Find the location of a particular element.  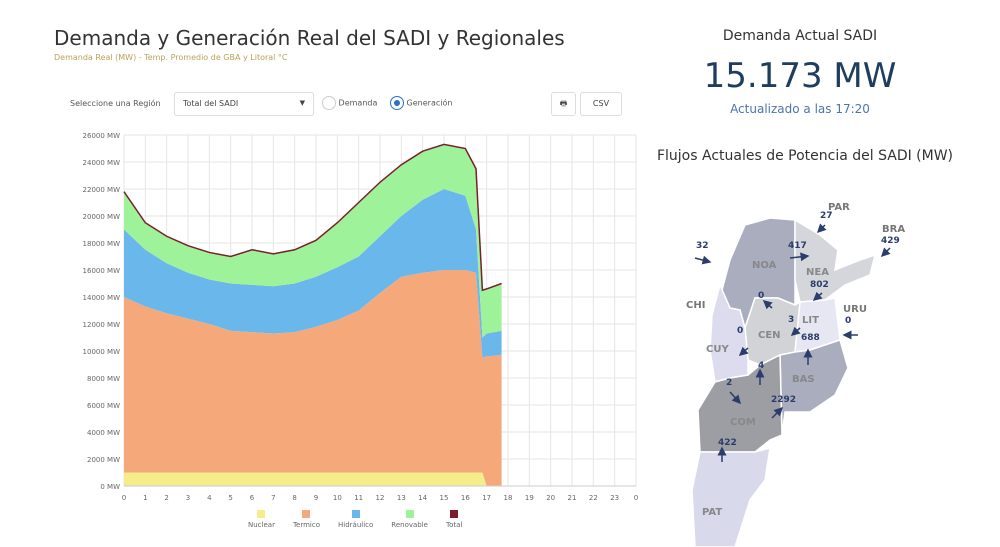

legend-label: Nuclear is located at coordinates (261, 525).